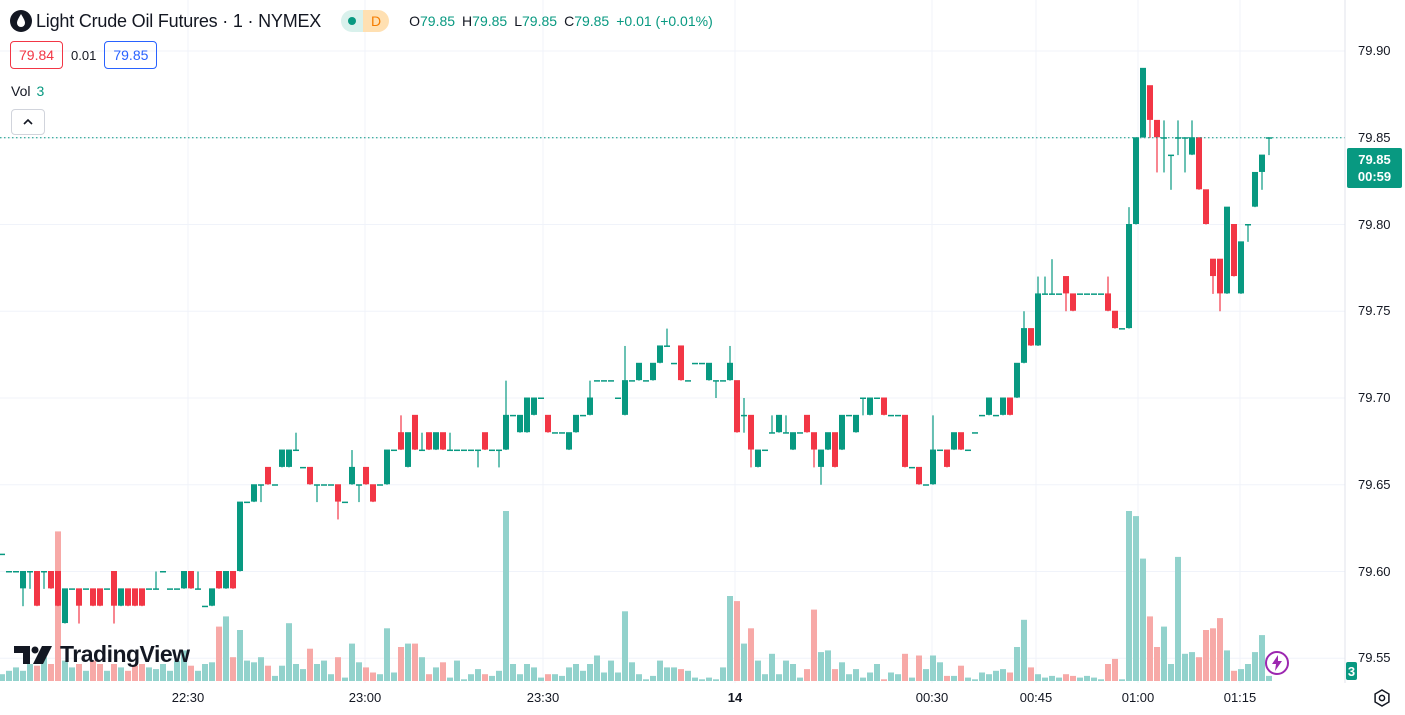 The width and height of the screenshot is (1405, 715). I want to click on time-tick-label: 01:15, so click(1240, 697).